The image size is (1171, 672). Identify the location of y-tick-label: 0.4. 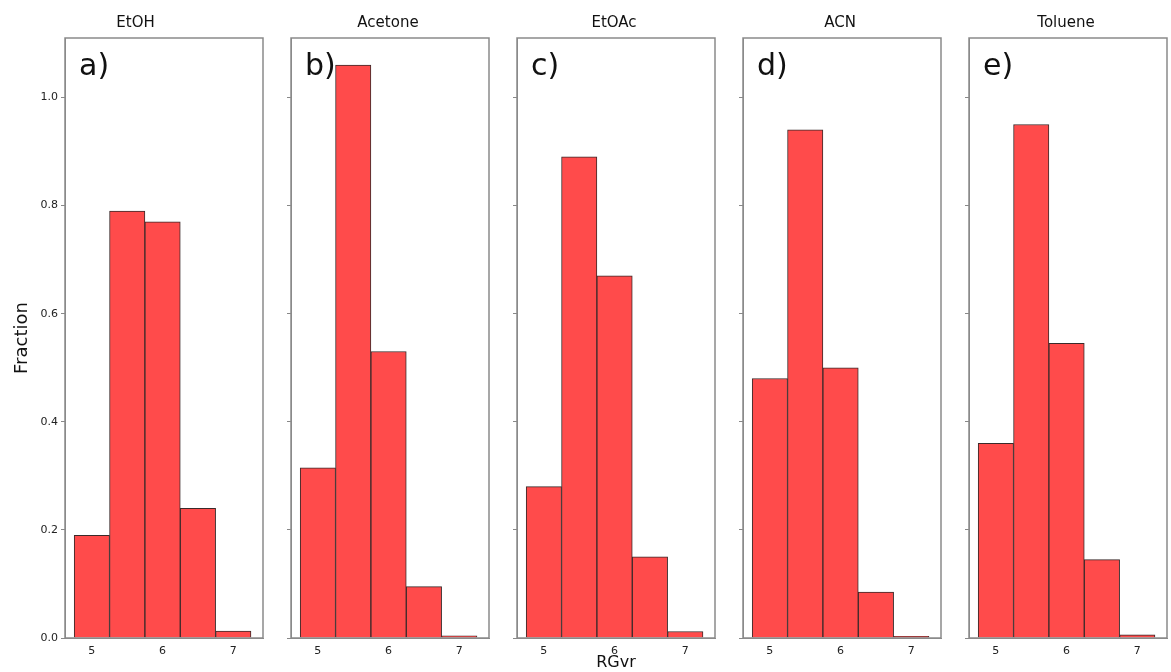
(49, 421).